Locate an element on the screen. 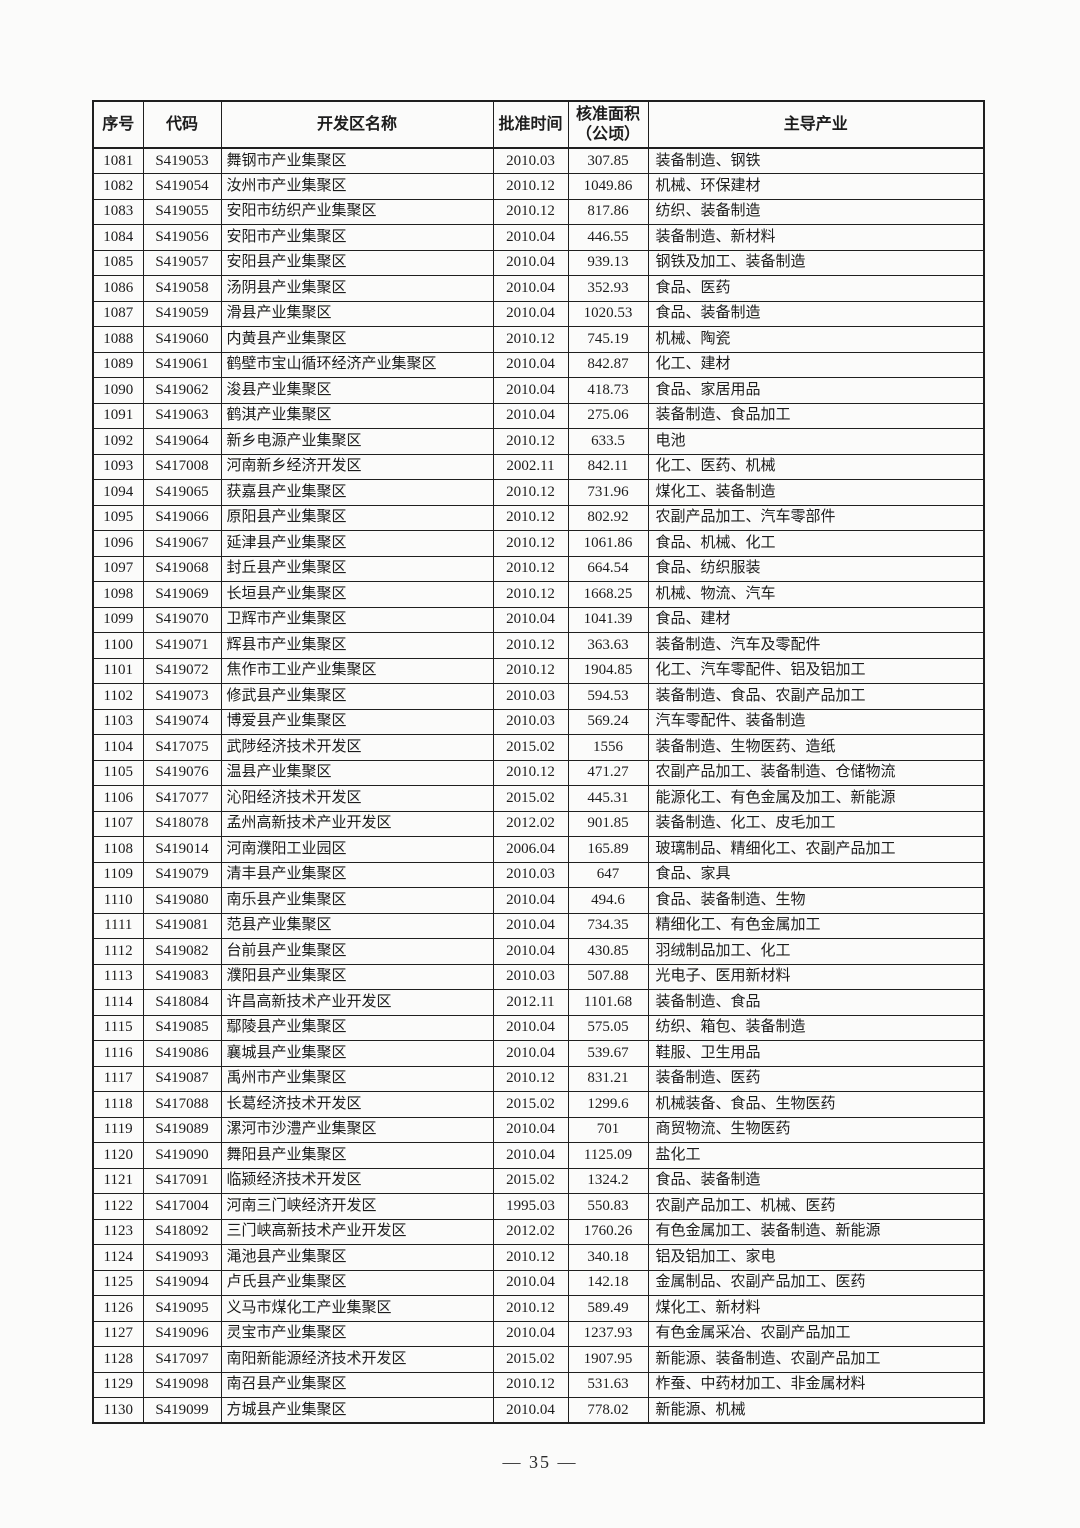 The width and height of the screenshot is (1080, 1528). cell-industries: 化工、汽车零配件、铝及铝加工 is located at coordinates (816, 670).